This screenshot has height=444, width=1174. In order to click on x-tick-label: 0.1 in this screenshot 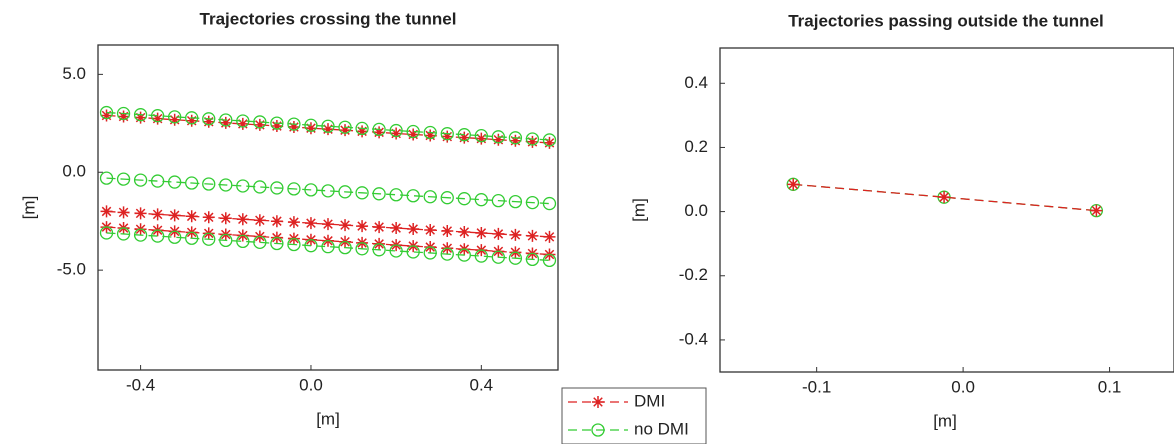, I will do `click(1110, 386)`.